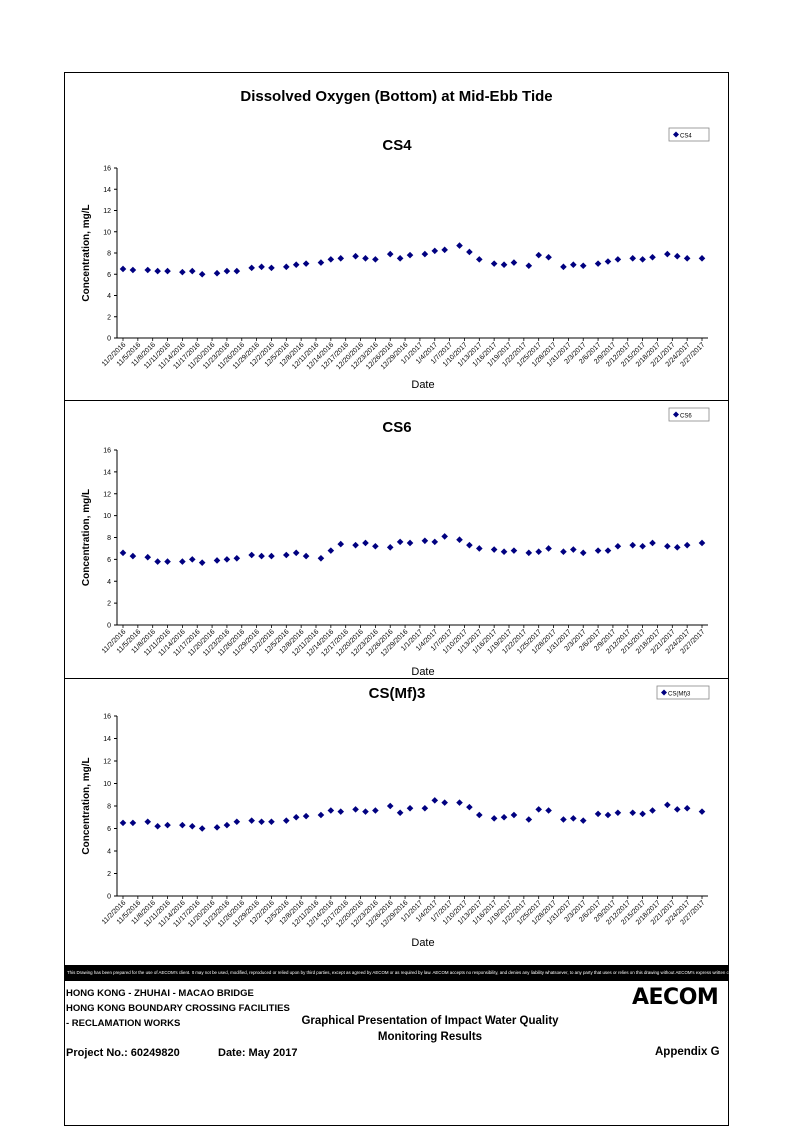 The height and width of the screenshot is (1126, 794). Describe the element at coordinates (397, 145) in the screenshot. I see `chart-title: CS4` at that location.